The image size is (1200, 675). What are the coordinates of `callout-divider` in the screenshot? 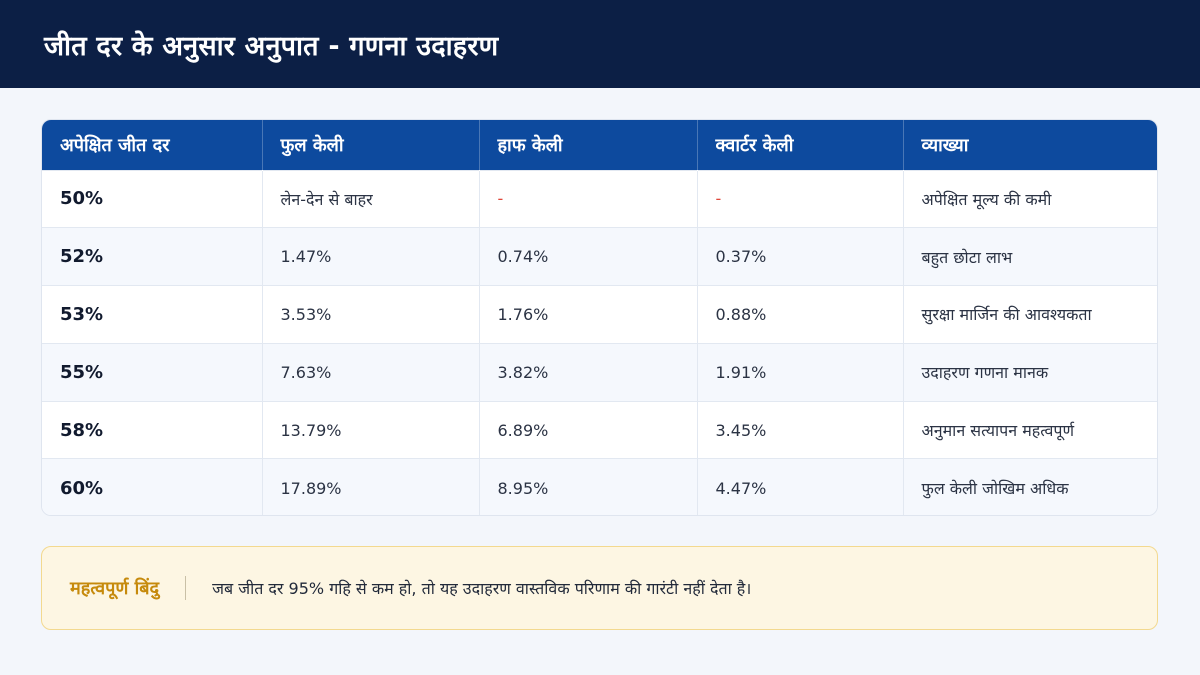 It's located at (186, 588).